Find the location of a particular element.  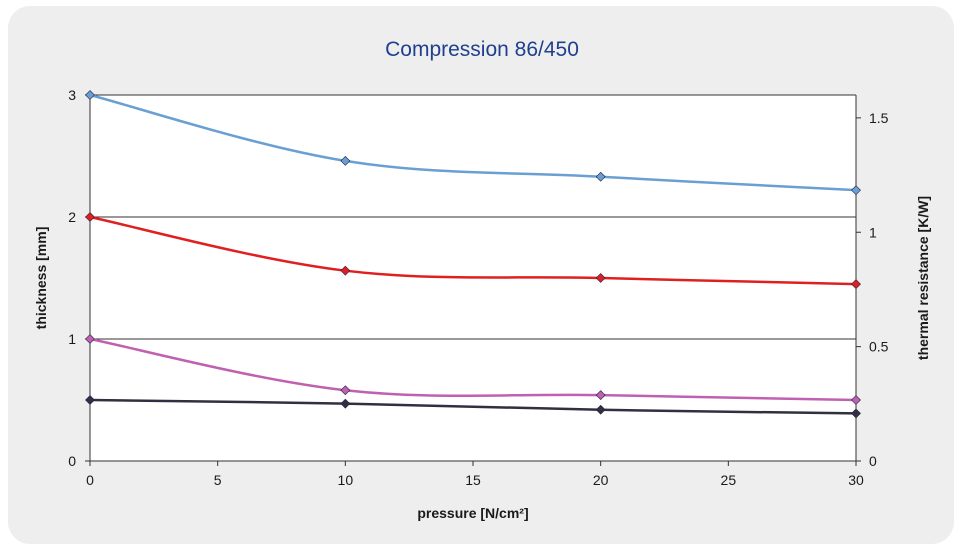

chart-title: Compression 86/450 is located at coordinates (482, 49).